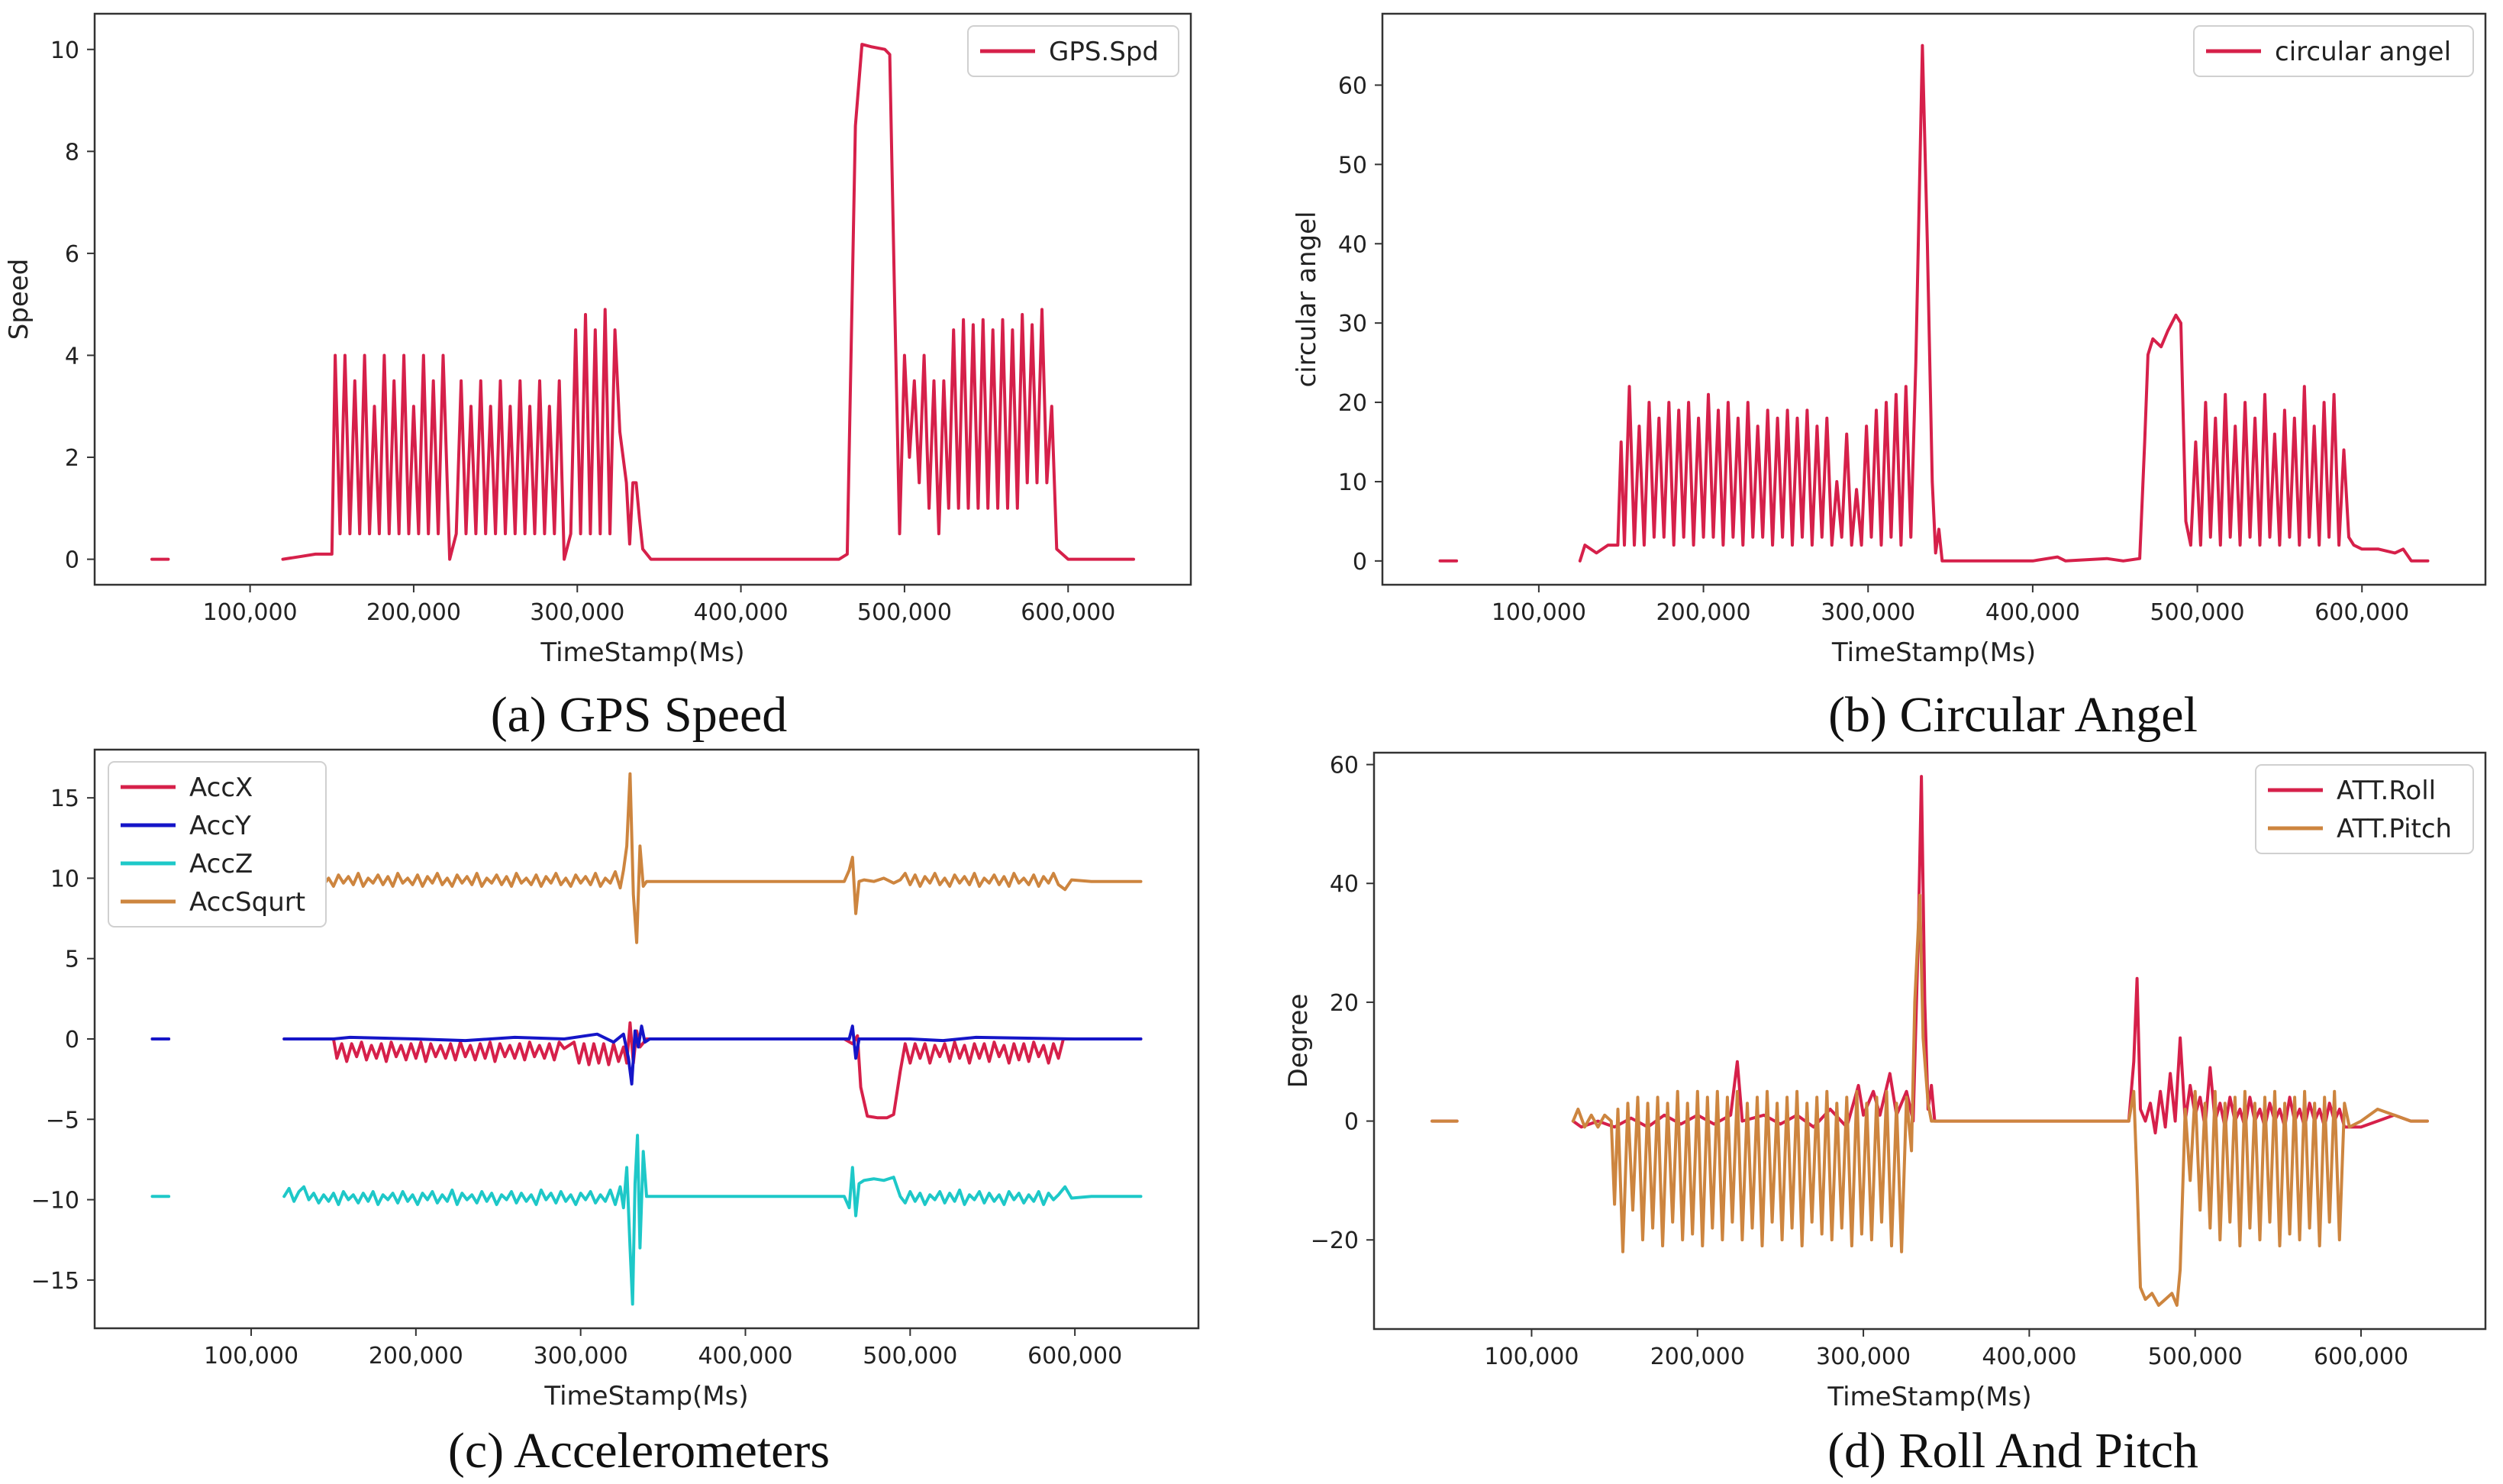 The width and height of the screenshot is (2503, 1484). I want to click on legend-label-accy: AccY, so click(220, 826).